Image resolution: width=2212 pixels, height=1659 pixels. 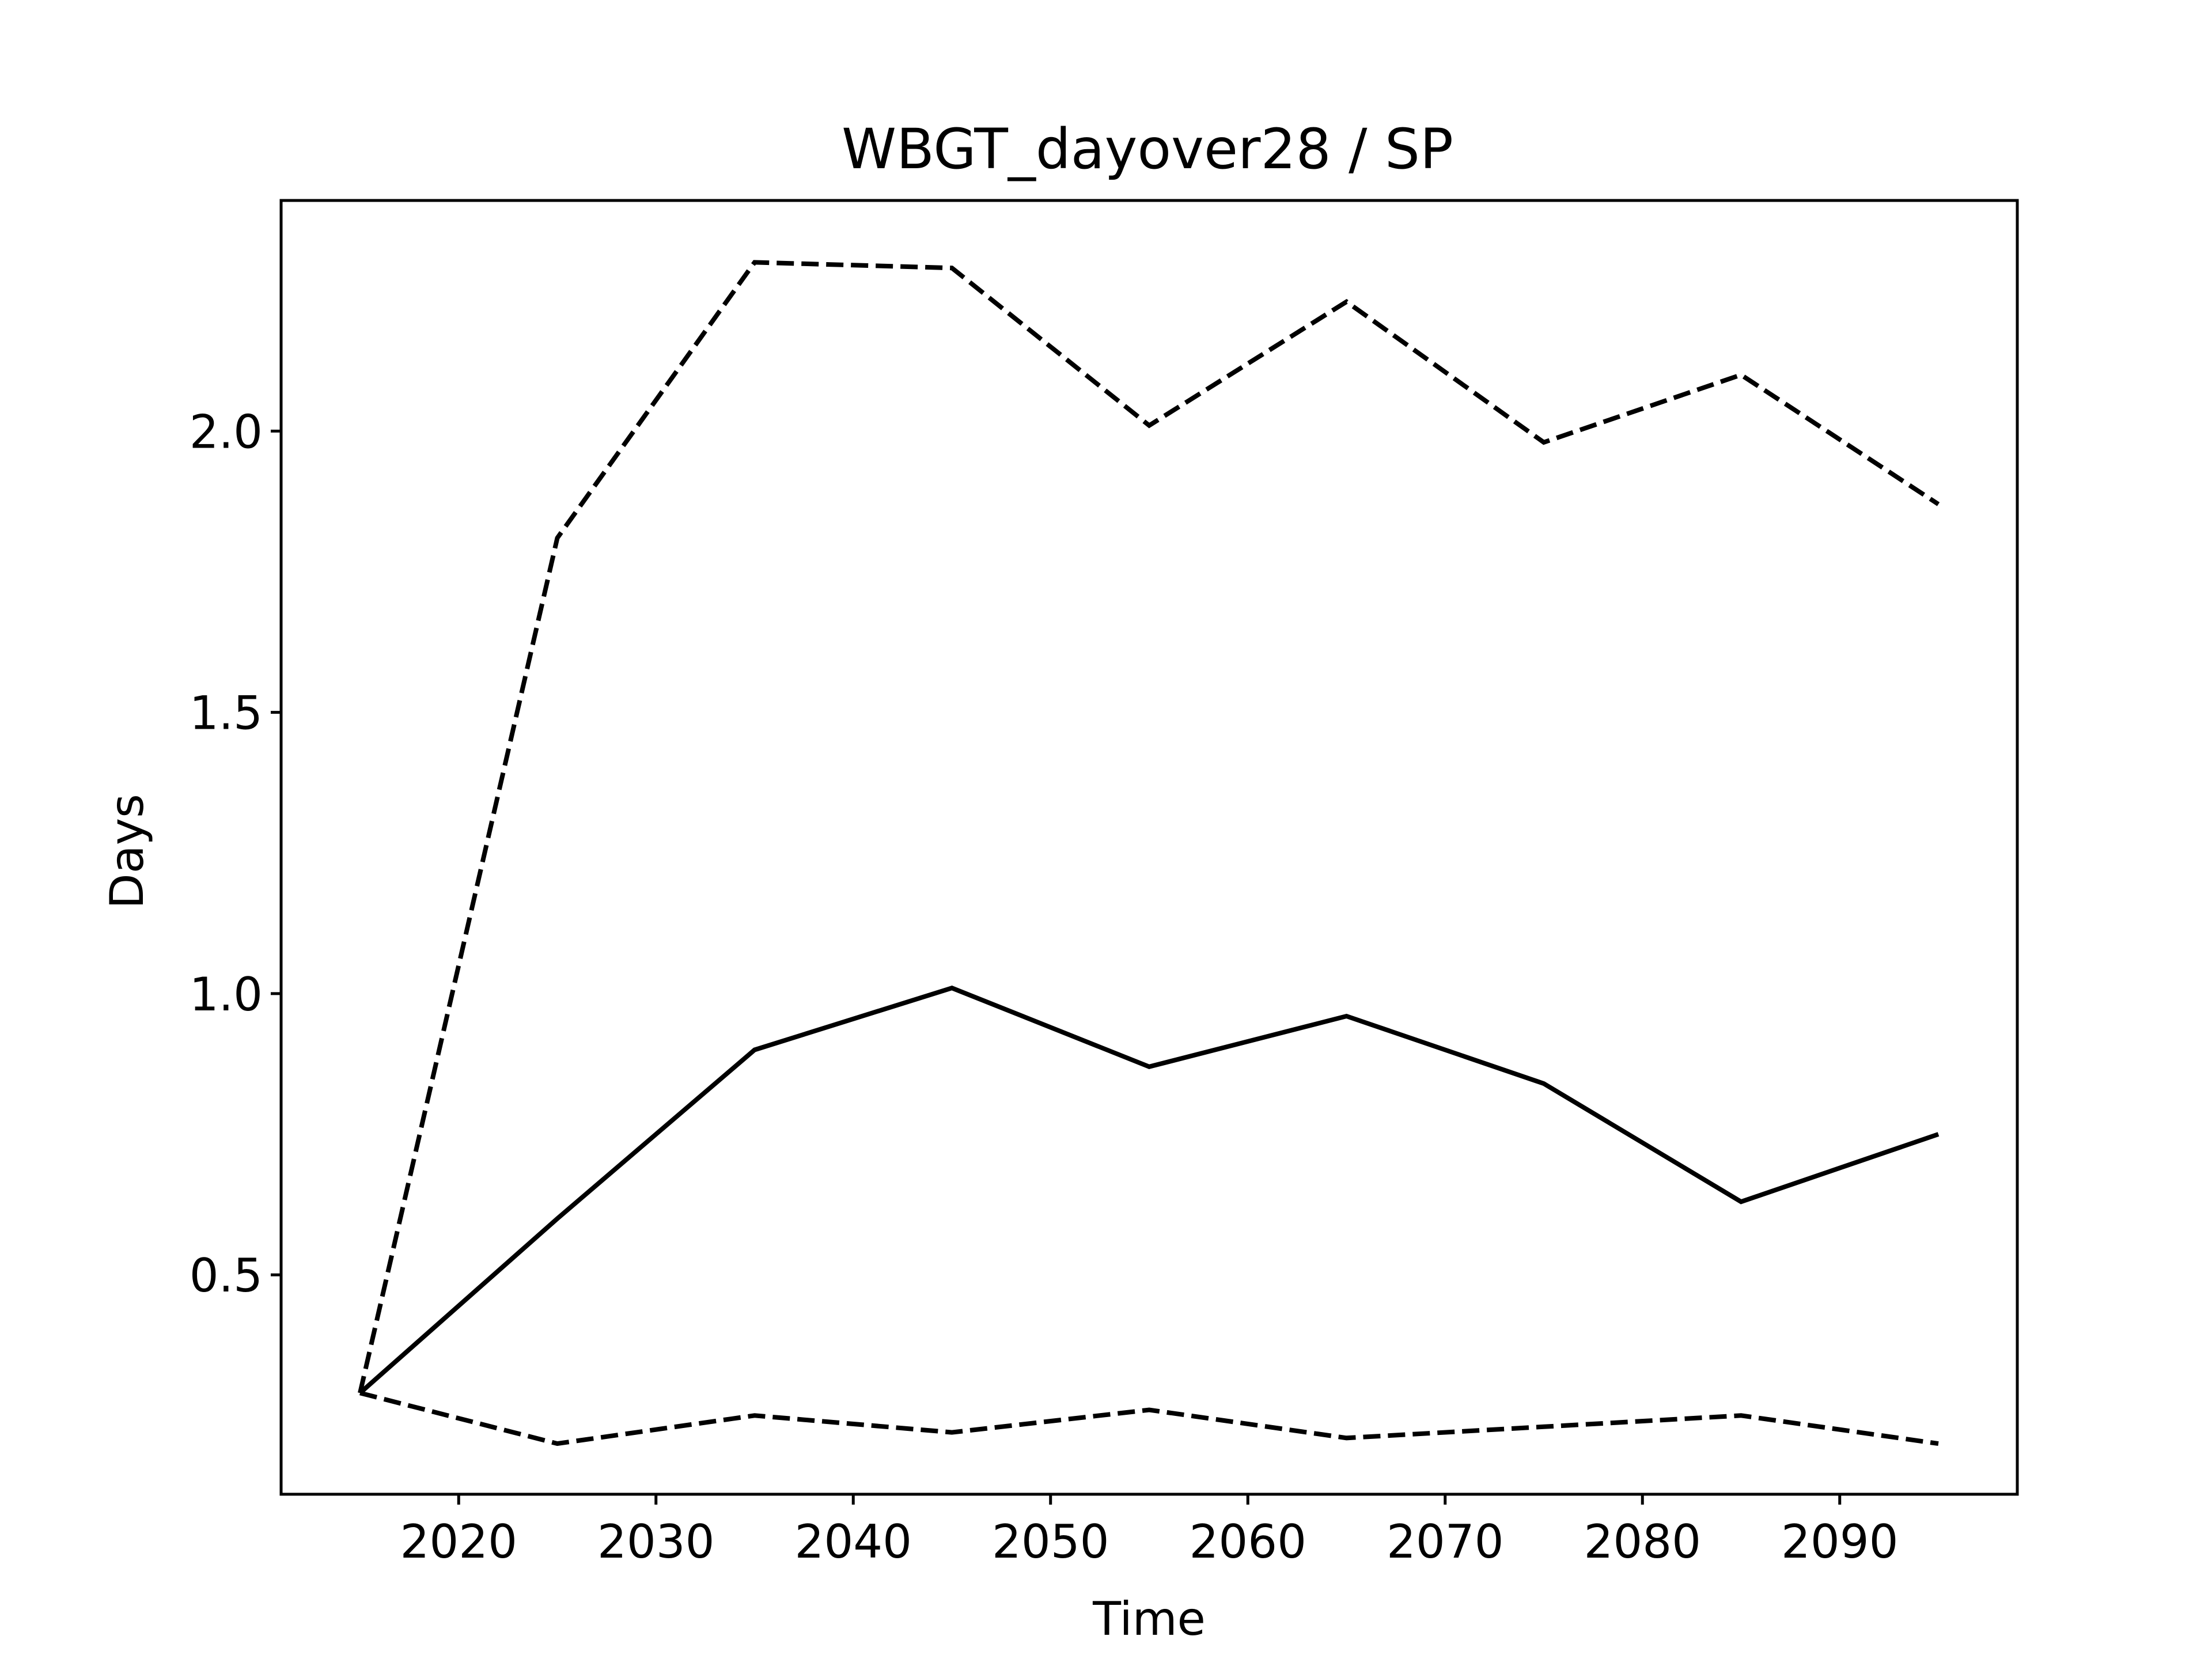 I want to click on x-tick-label: 2080, so click(x=1642, y=1542).